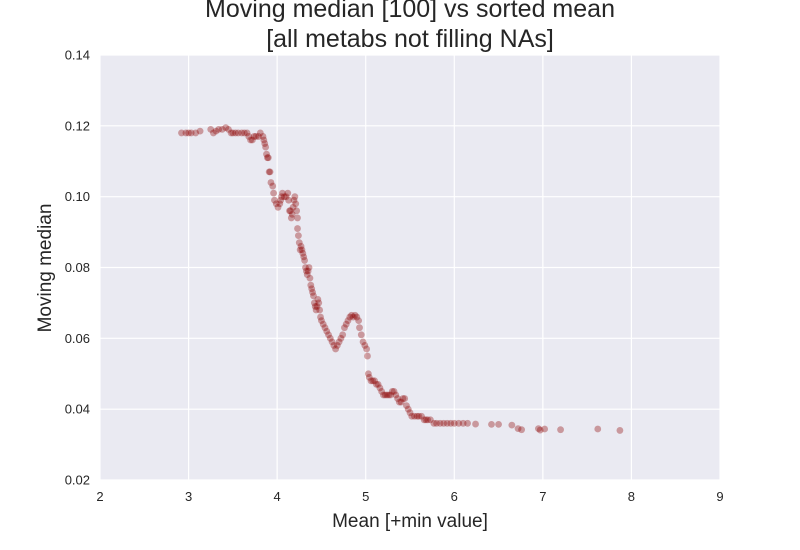  Describe the element at coordinates (45, 268) in the screenshot. I see `y-axis-title: Moving median` at that location.